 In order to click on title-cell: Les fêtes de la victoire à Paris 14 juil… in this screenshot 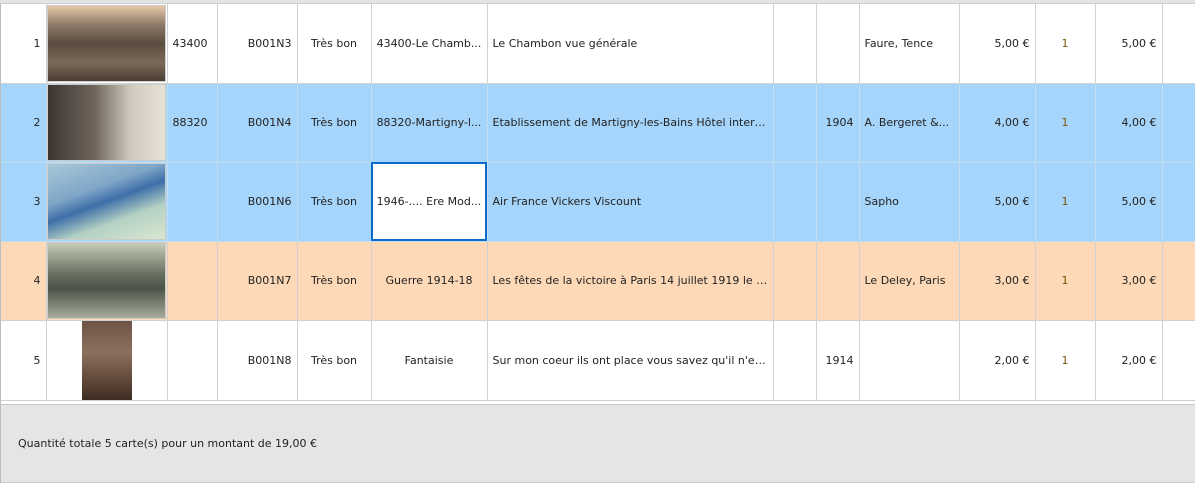, I will do `click(630, 281)`.